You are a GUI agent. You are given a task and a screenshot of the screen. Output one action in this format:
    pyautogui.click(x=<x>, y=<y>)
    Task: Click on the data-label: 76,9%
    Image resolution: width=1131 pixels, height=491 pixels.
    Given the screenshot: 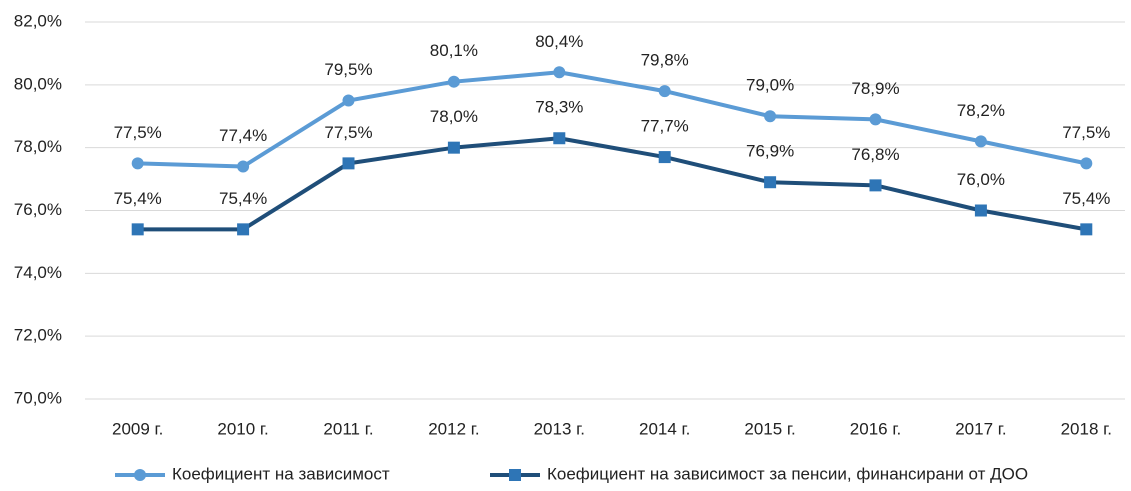 What is the action you would take?
    pyautogui.click(x=770, y=151)
    